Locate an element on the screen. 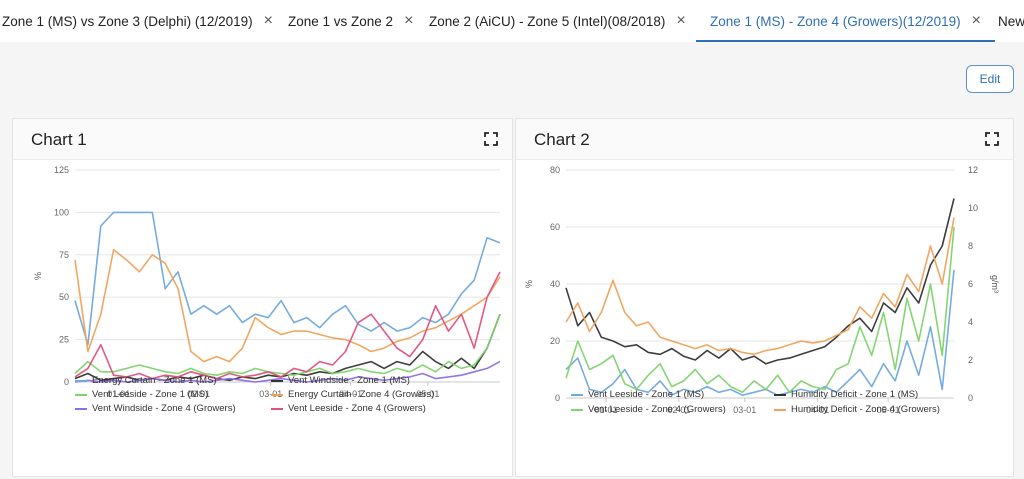  tab-new: New is located at coordinates (1011, 21).